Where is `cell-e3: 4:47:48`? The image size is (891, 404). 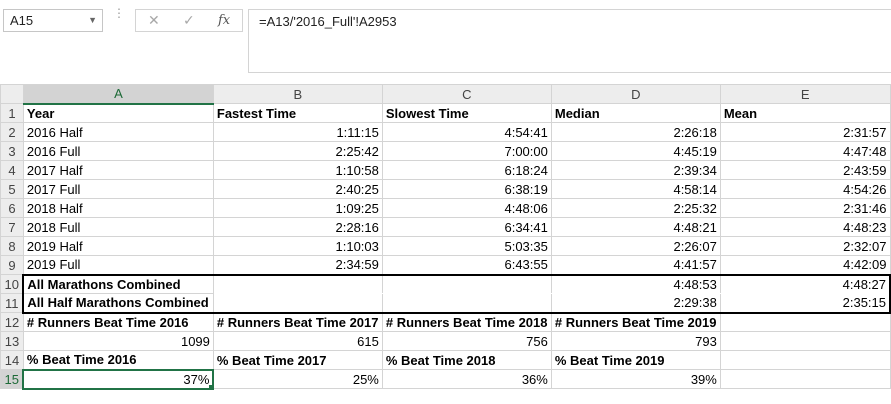 cell-e3: 4:47:48 is located at coordinates (805, 151).